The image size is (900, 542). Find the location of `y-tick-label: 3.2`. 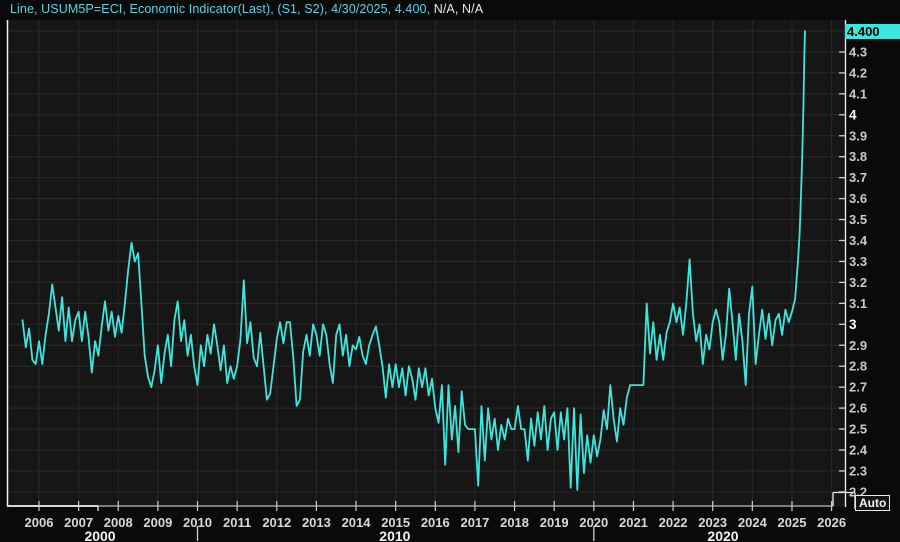

y-tick-label: 3.2 is located at coordinates (858, 282).